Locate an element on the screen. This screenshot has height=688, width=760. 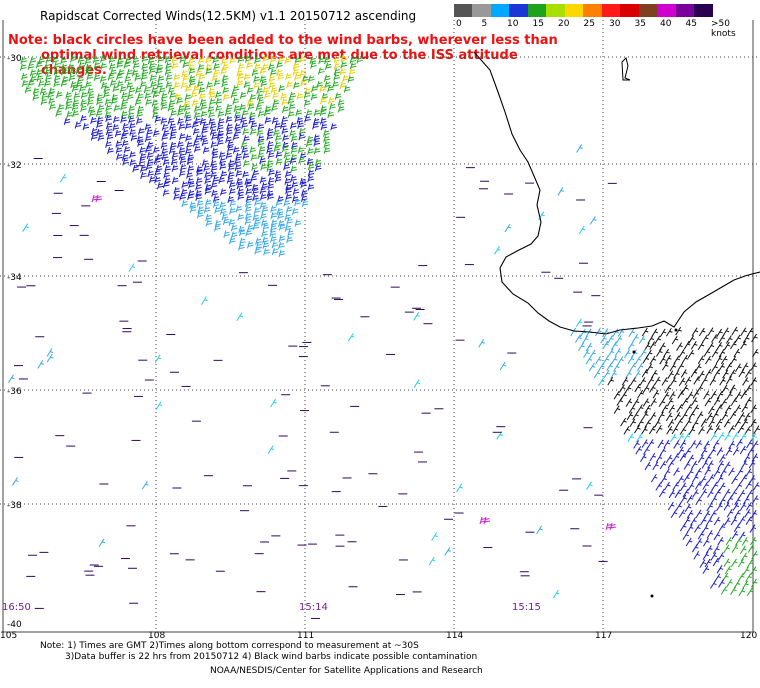
lon-label-114: 114 is located at coordinates (454, 636).